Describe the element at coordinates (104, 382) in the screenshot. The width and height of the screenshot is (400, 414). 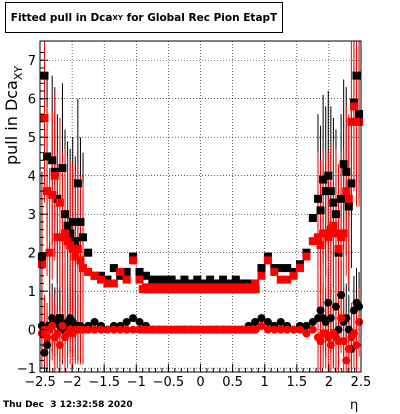
I see `x-tick-label: −1.5` at that location.